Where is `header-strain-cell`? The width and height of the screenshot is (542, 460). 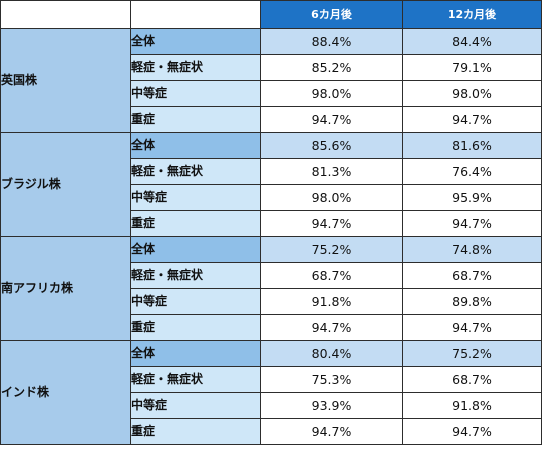 header-strain-cell is located at coordinates (65, 14).